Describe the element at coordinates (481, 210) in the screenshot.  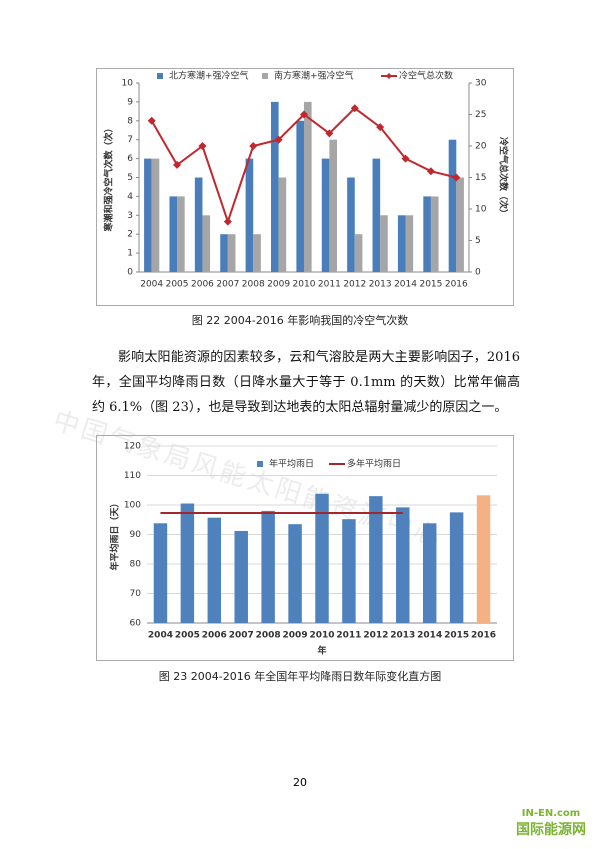
I see `y2-tick-label: 10` at that location.